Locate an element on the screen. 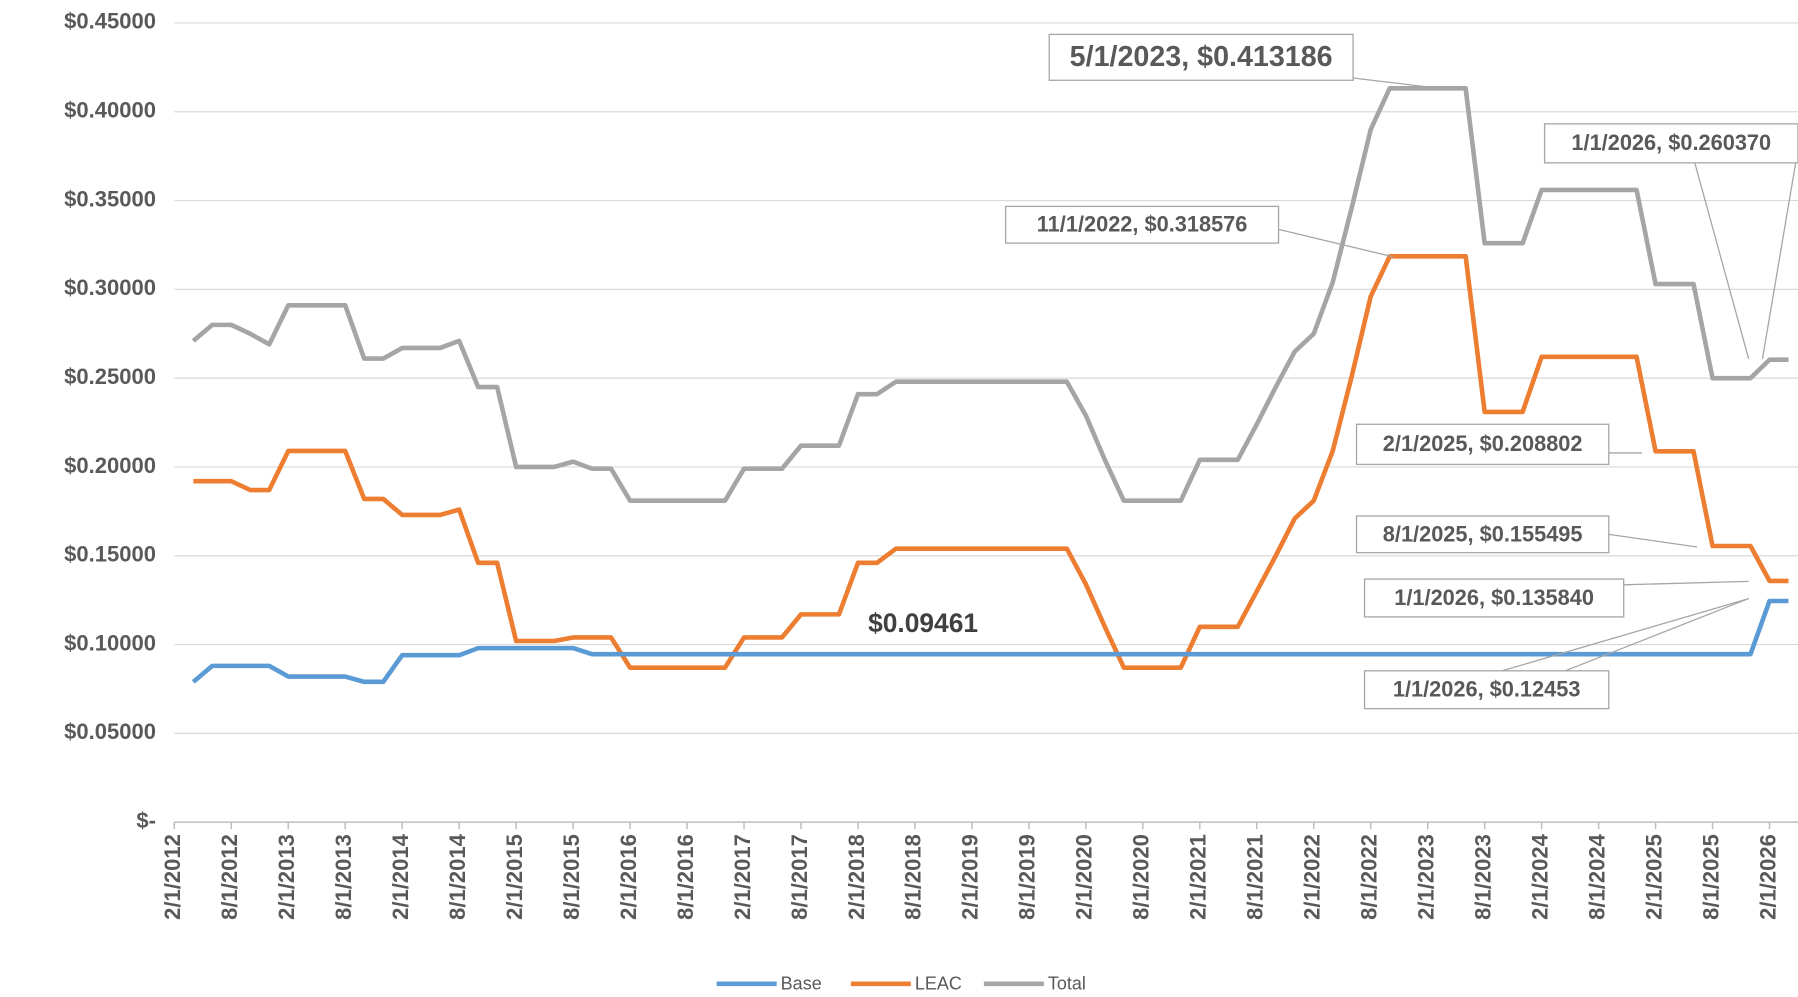  x-tick-label: 2/1/2014 is located at coordinates (400, 876).